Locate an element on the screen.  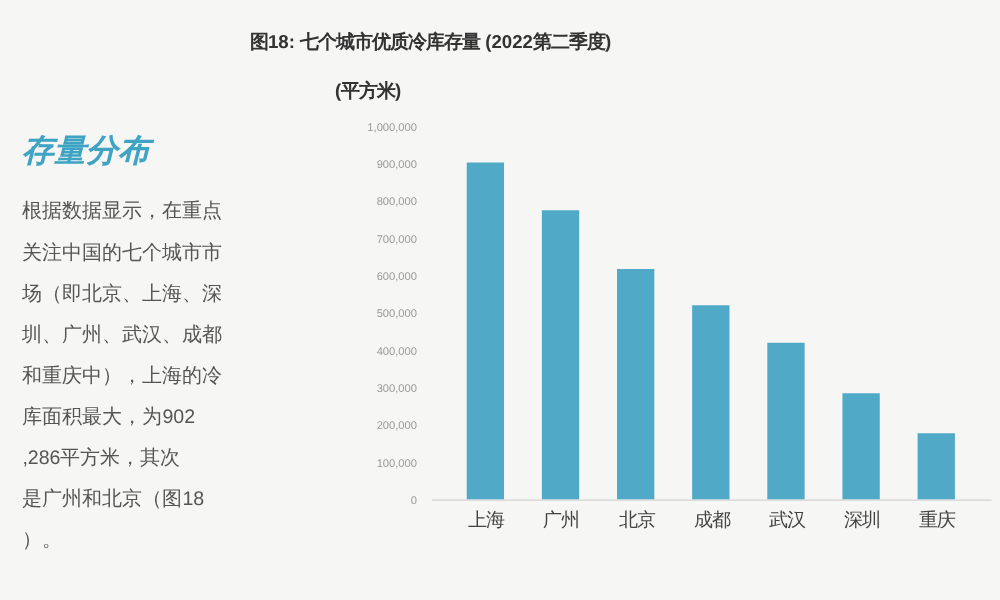
chart-title: 图18: 七个城市优质冷库存量 (2022第二季度) is located at coordinates (431, 41).